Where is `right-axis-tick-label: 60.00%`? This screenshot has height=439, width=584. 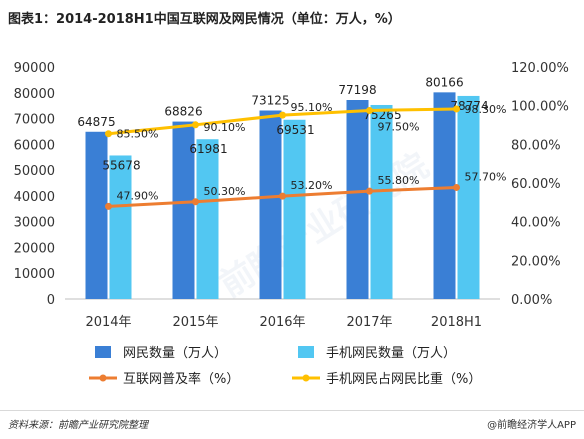
right-axis-tick-label: 60.00% is located at coordinates (536, 184).